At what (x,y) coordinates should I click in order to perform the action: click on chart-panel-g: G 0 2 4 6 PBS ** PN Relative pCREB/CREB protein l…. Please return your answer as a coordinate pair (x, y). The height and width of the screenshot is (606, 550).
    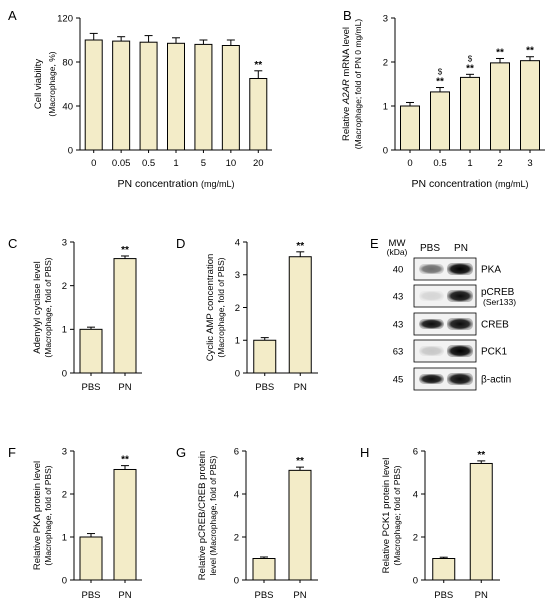
    Looking at the image, I should click on (247, 523).